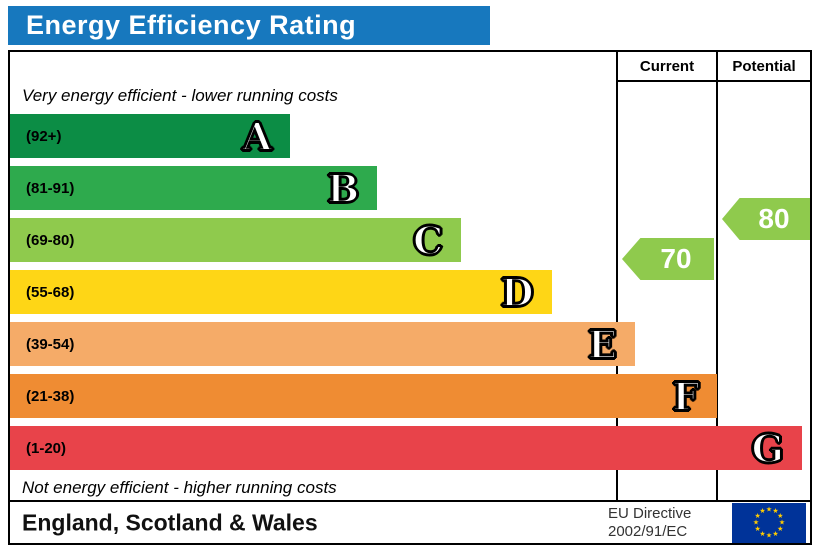 The width and height of the screenshot is (820, 547). I want to click on band-range: (39-54), so click(50, 344).